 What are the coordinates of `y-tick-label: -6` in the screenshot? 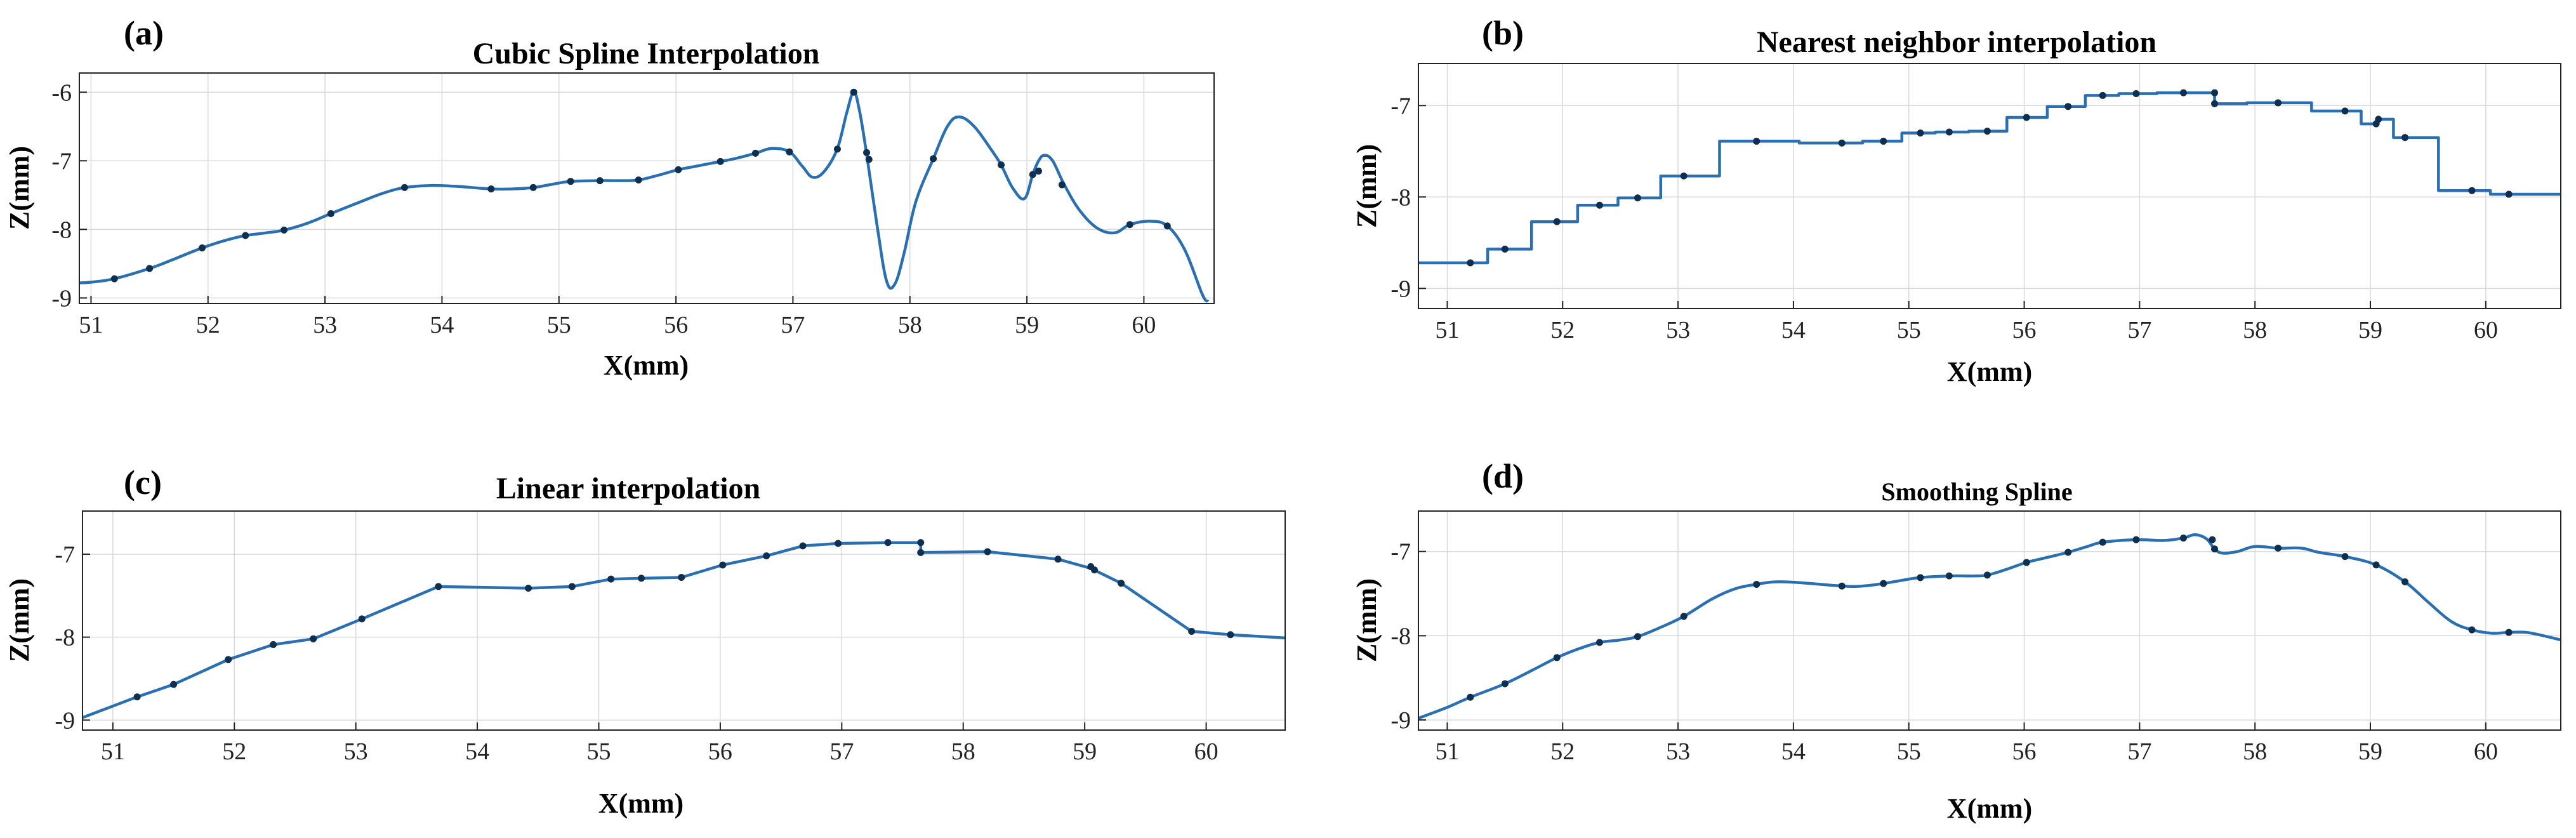 It's located at (62, 93).